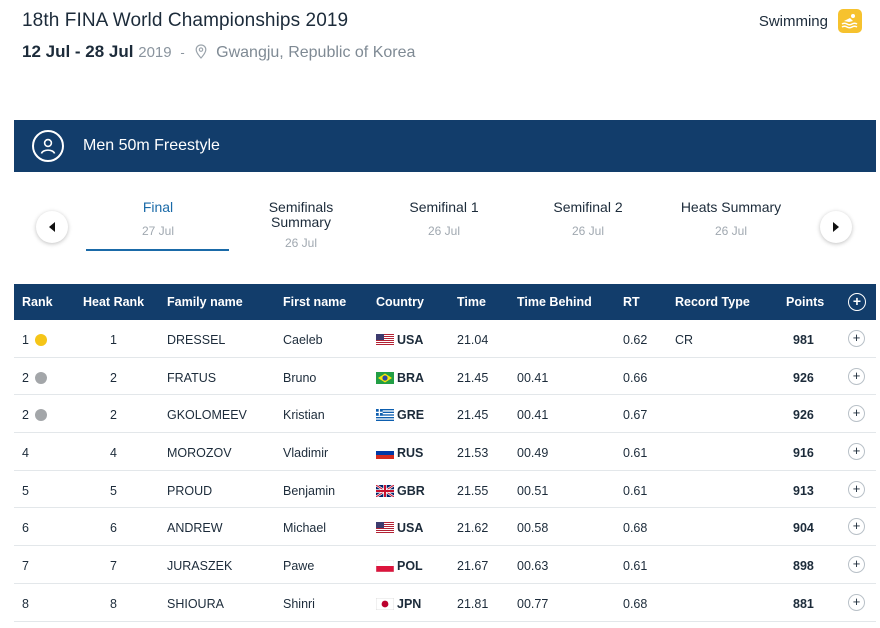 Image resolution: width=880 pixels, height=628 pixels. Describe the element at coordinates (205, 302) in the screenshot. I see `col-family-name: Family name` at that location.